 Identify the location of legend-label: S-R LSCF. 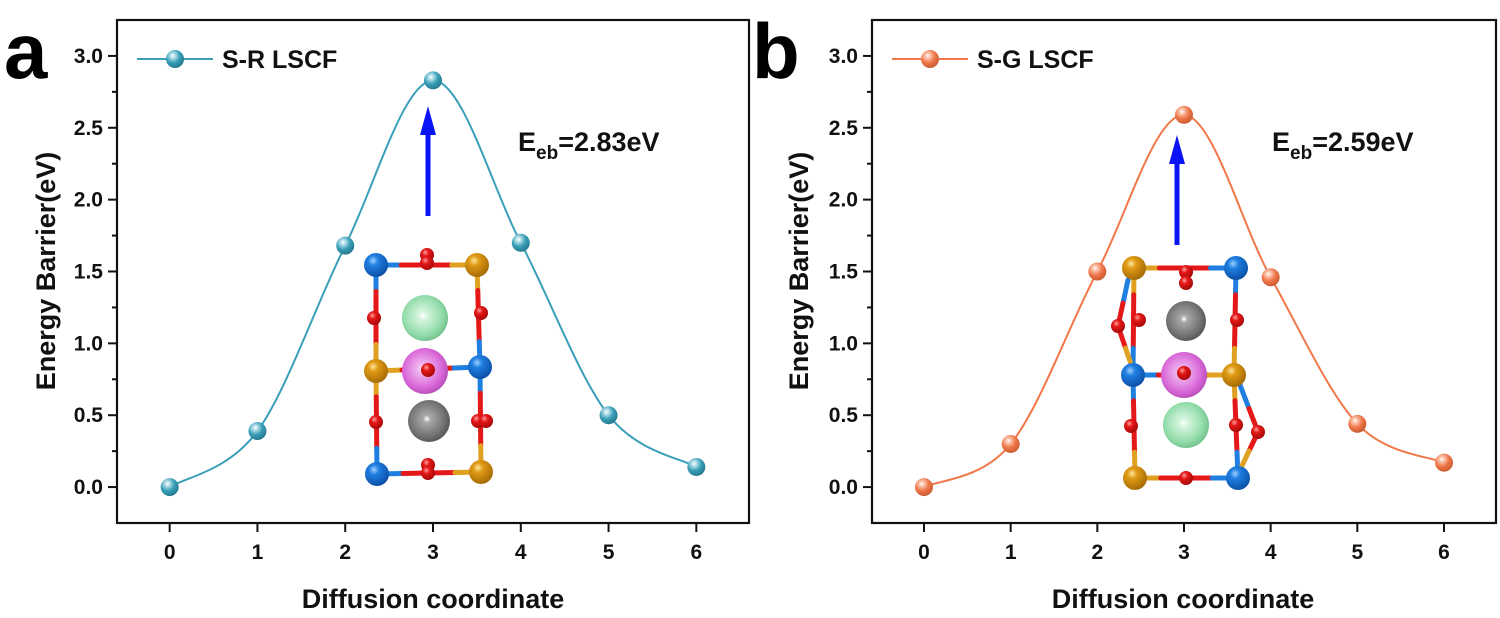
(279, 60).